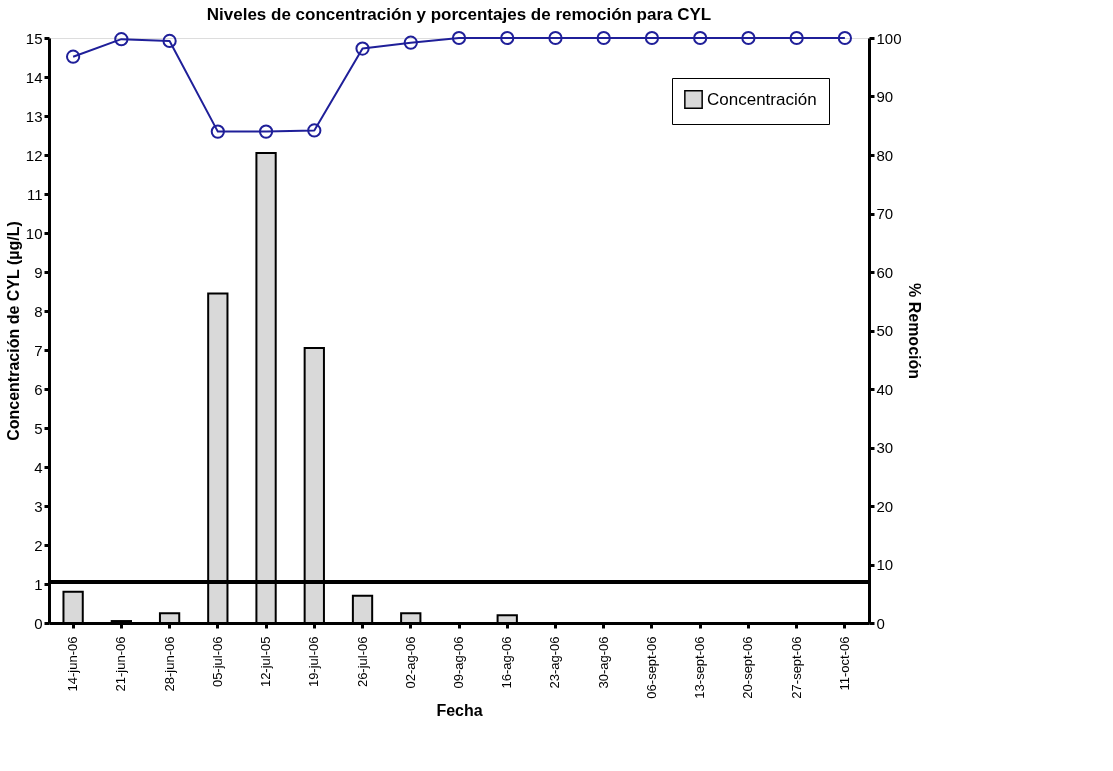 The image size is (1113, 771). What do you see at coordinates (73, 664) in the screenshot?
I see `x-tick-label: 14-jun-06` at bounding box center [73, 664].